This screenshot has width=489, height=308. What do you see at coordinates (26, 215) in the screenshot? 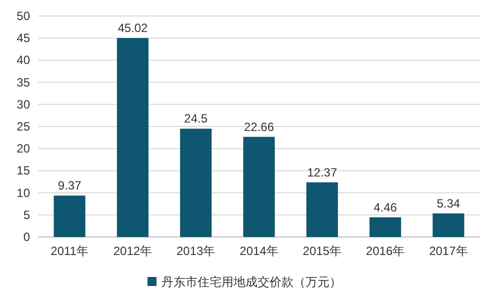
I see `y-tick-label: 5` at bounding box center [26, 215].